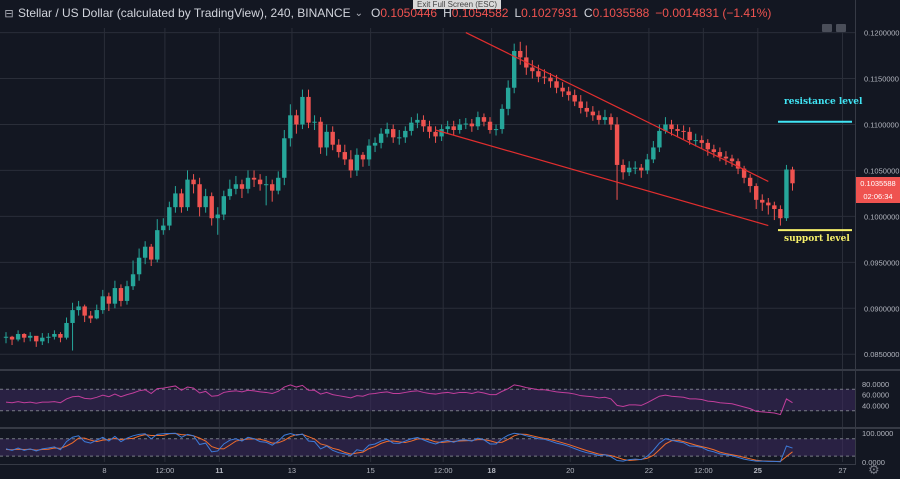 The width and height of the screenshot is (900, 479). I want to click on rsi-band, so click(427, 400).